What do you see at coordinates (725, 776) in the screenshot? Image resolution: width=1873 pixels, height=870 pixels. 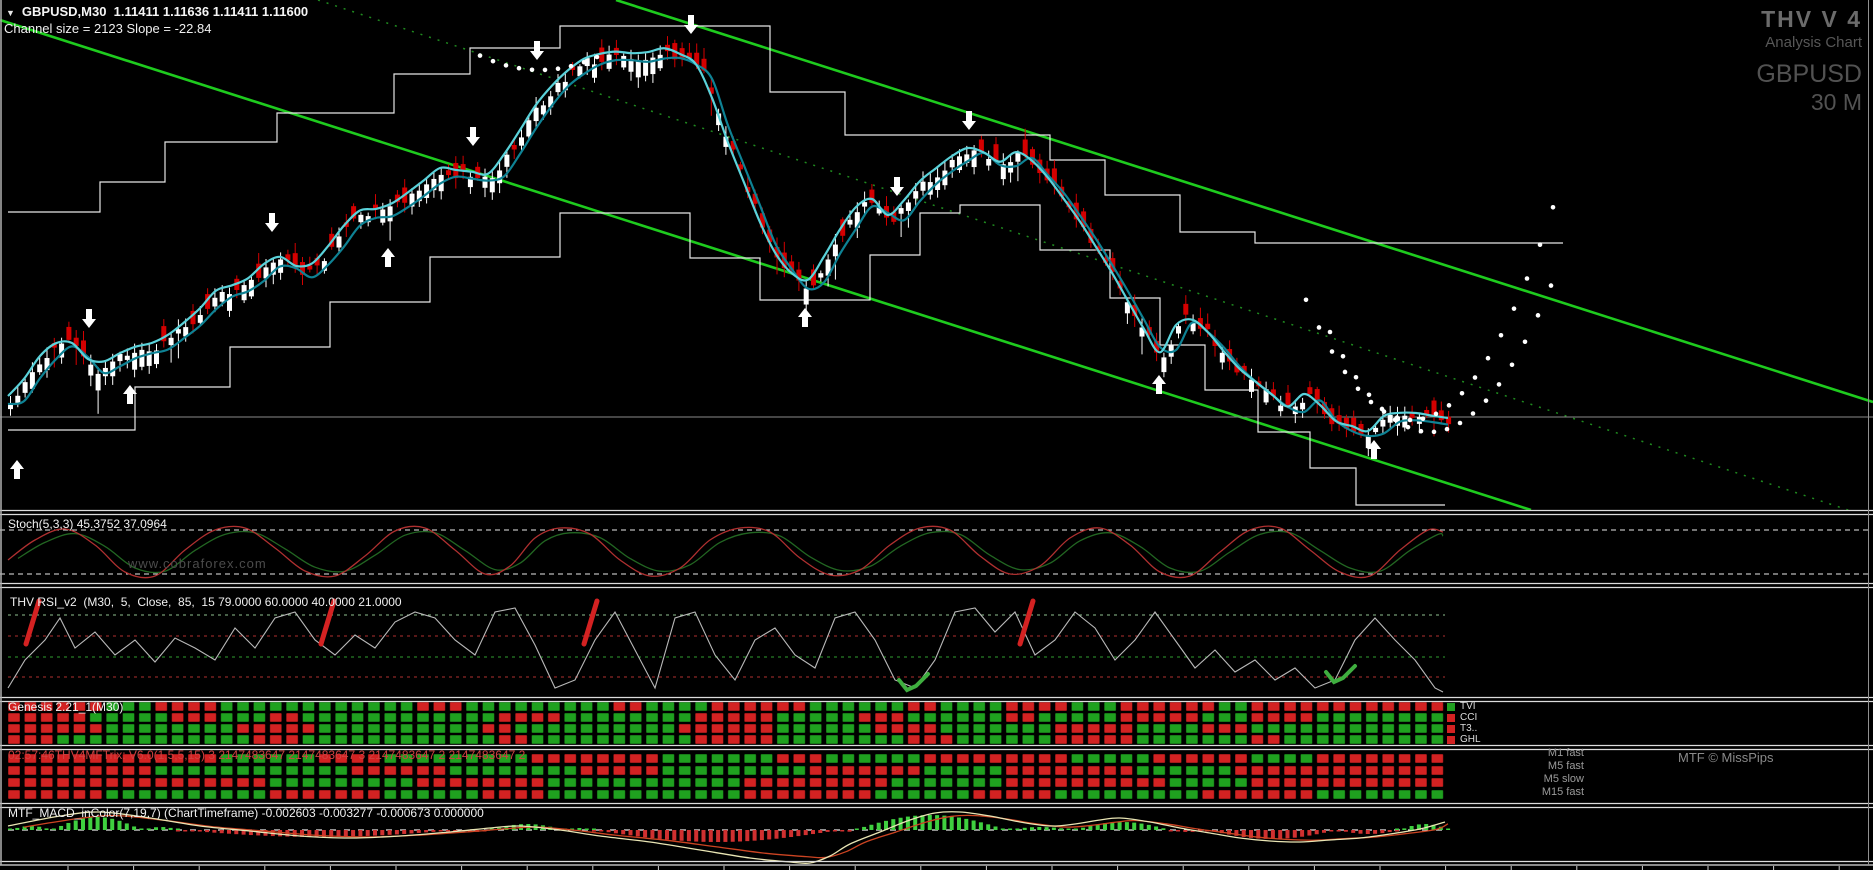 I see `trix-matrix` at bounding box center [725, 776].